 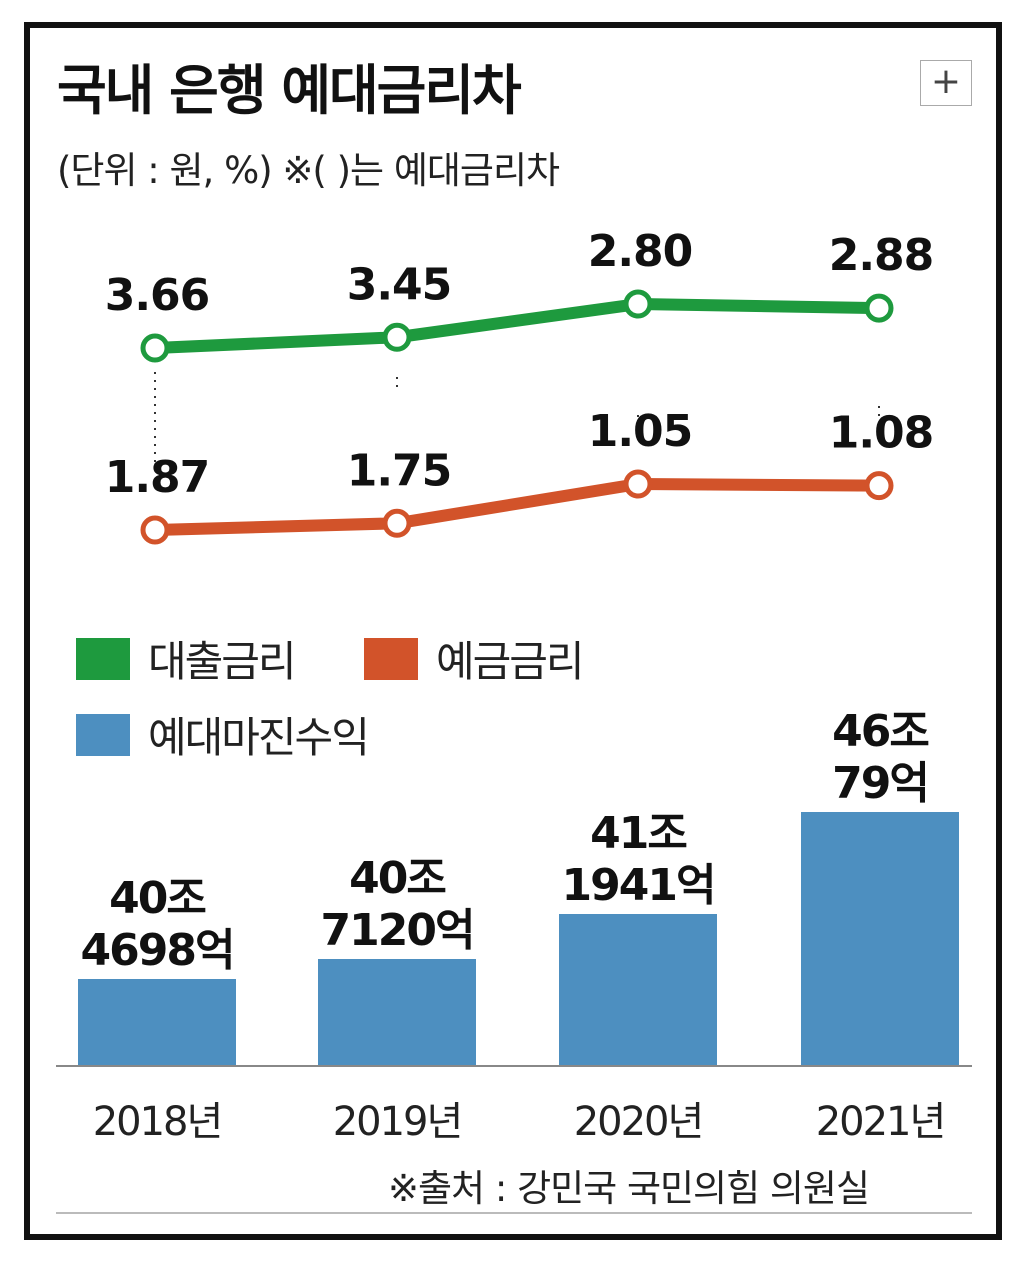 I want to click on bar-2020년, so click(x=638, y=990).